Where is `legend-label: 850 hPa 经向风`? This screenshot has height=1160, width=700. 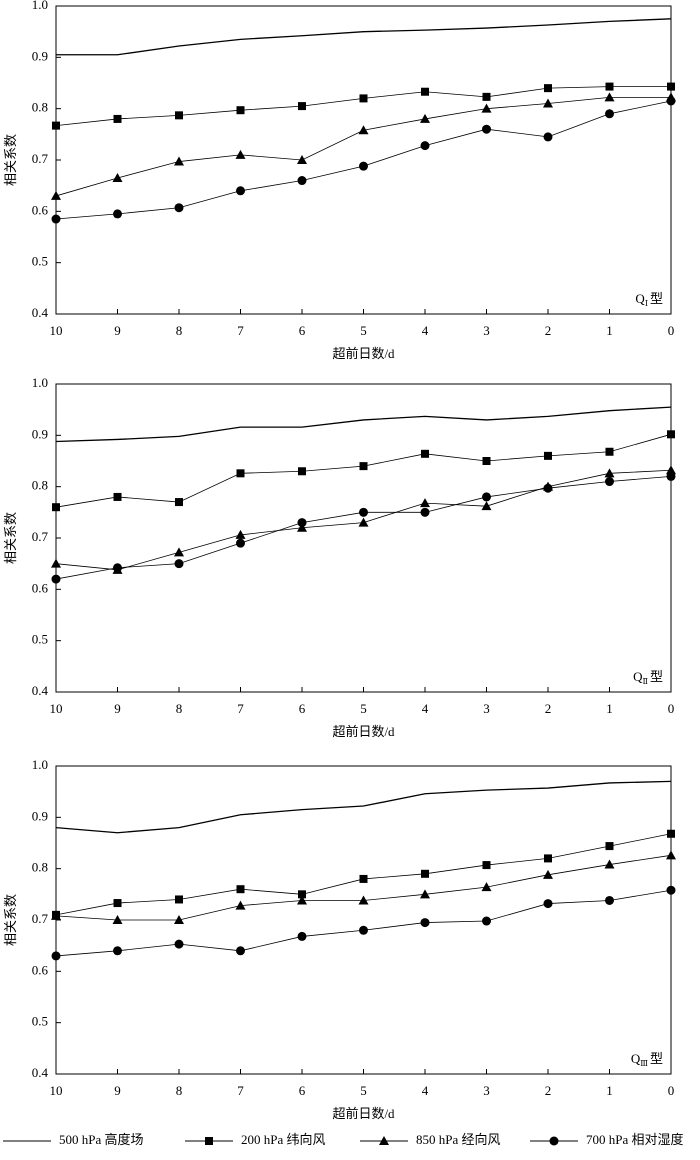 legend-label: 850 hPa 经向风 is located at coordinates (458, 1139).